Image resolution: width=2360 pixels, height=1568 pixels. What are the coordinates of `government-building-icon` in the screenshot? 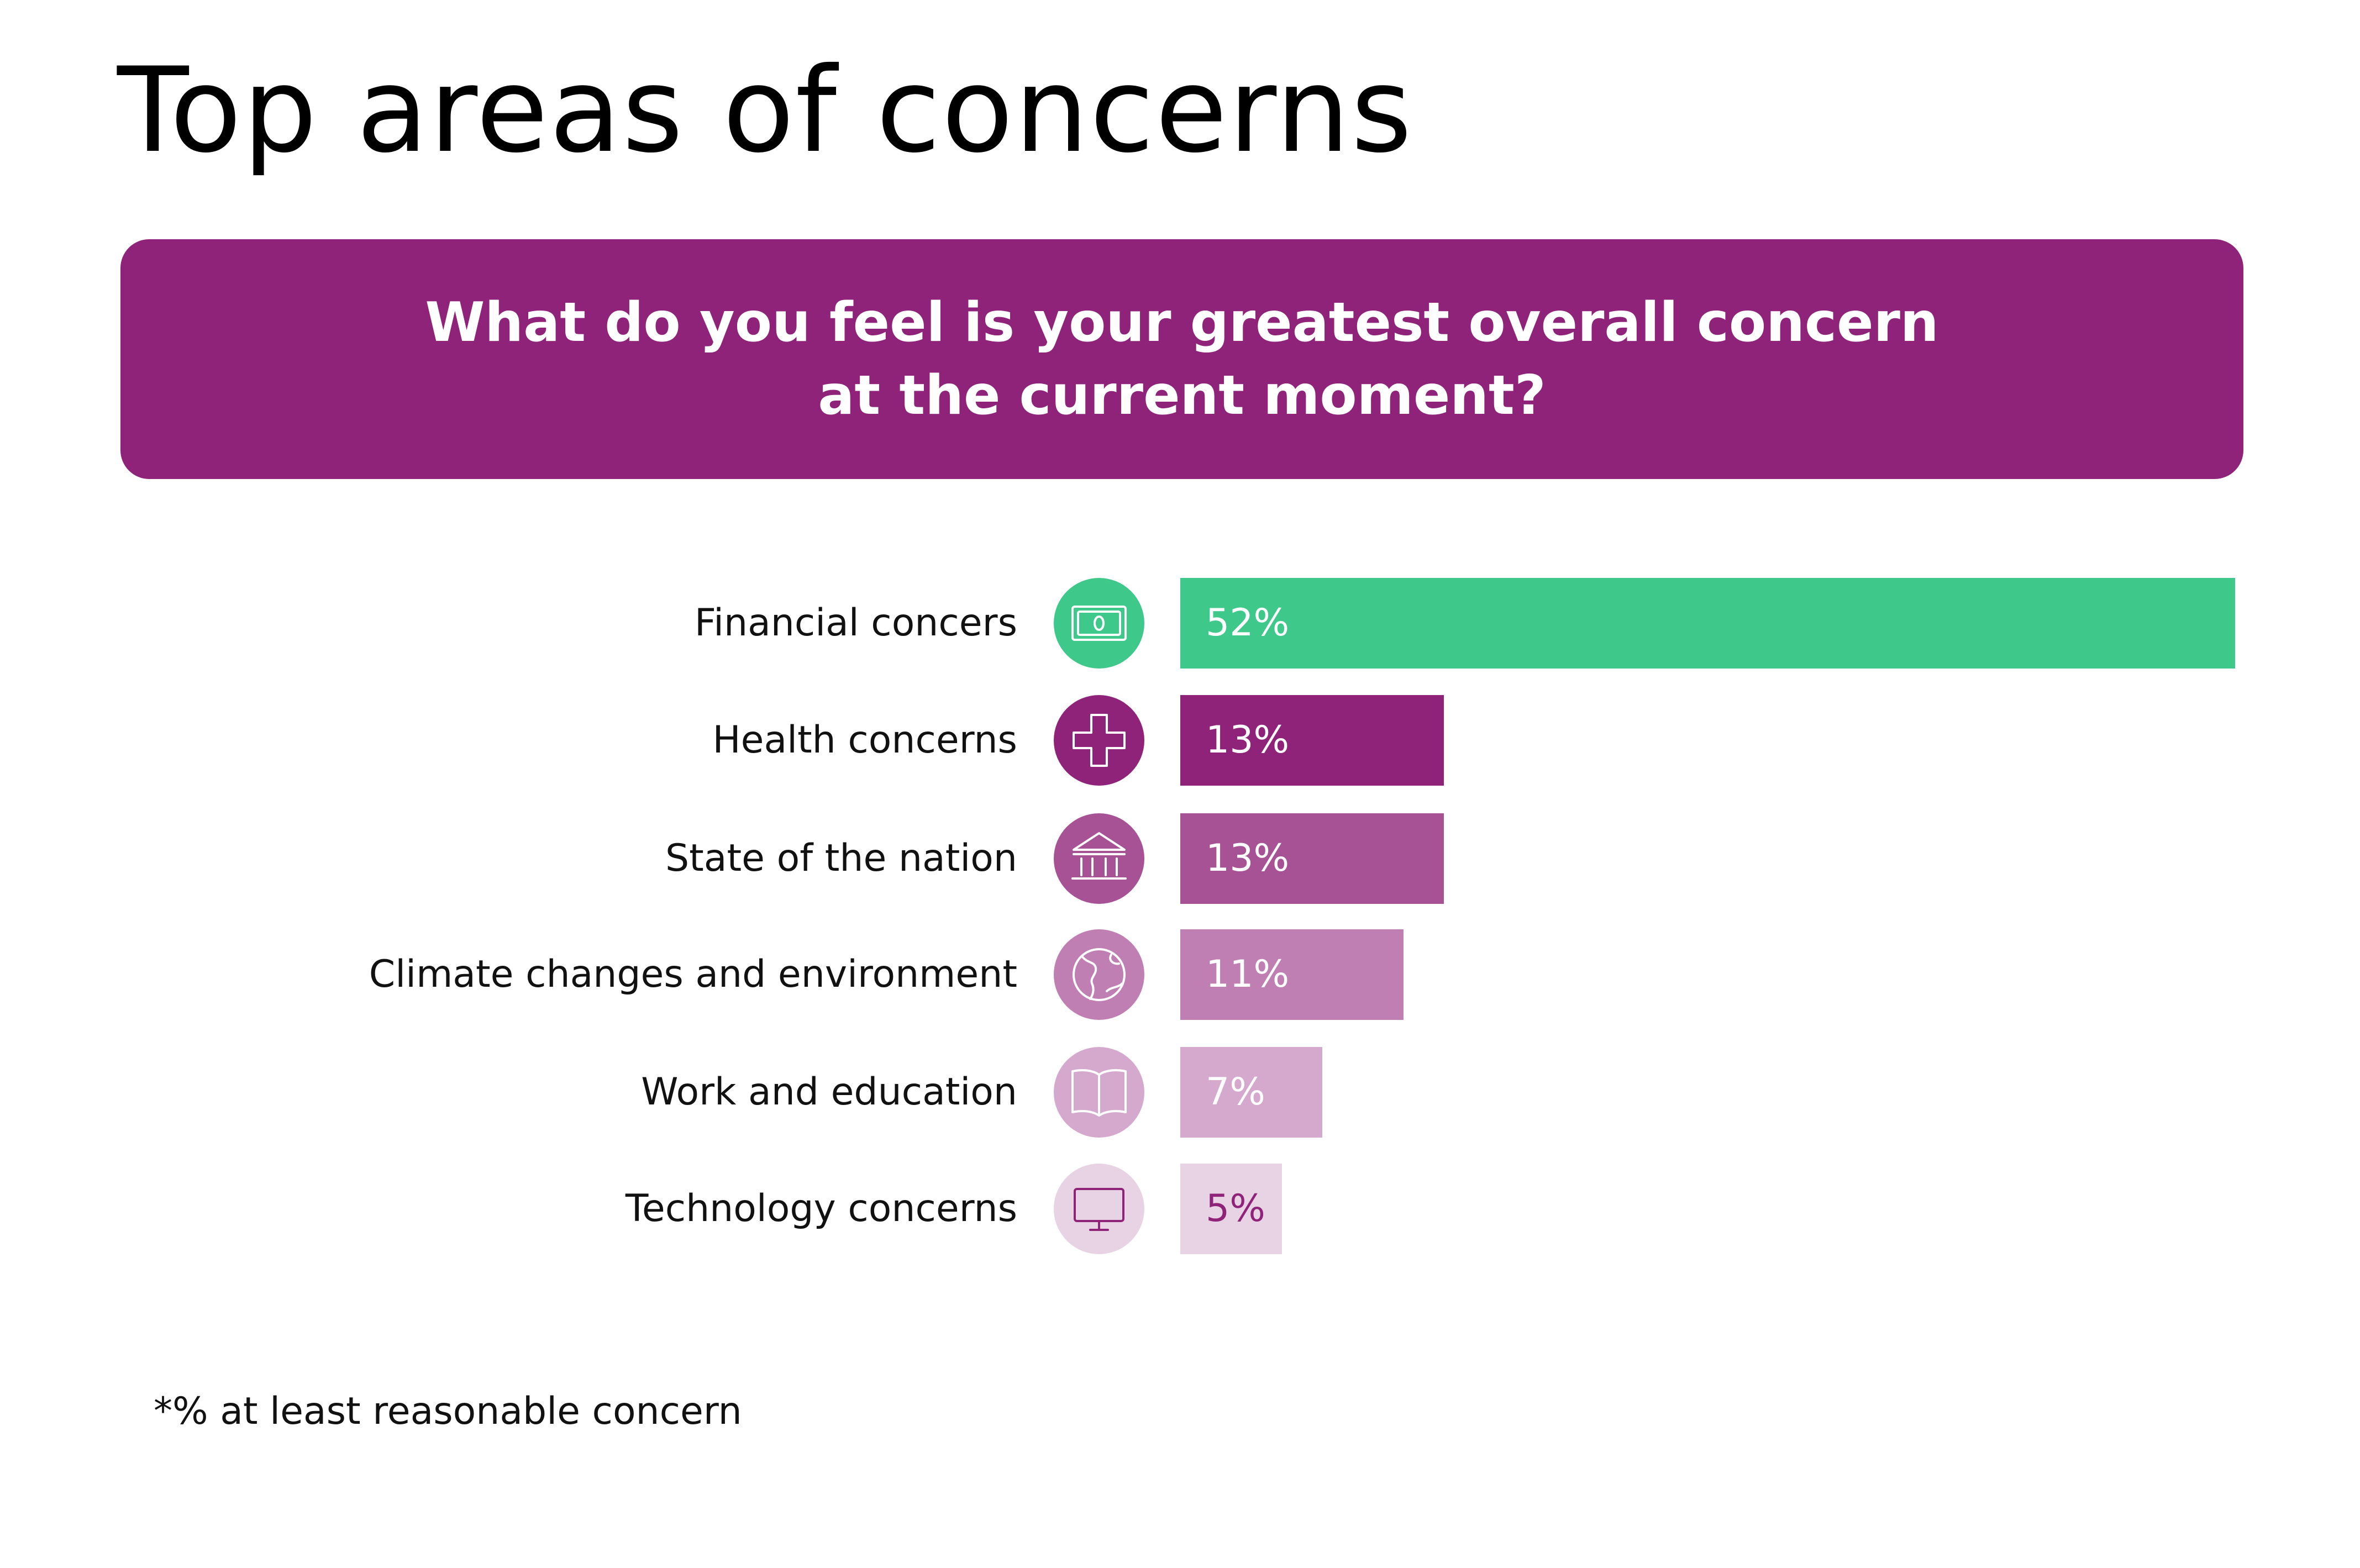 It's located at (1099, 858).